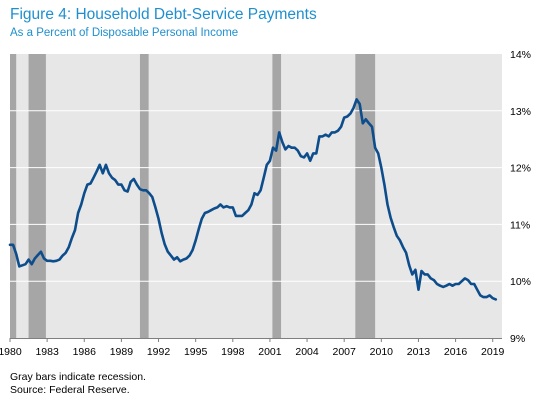  I want to click on x-tick-label: 2001, so click(270, 352).